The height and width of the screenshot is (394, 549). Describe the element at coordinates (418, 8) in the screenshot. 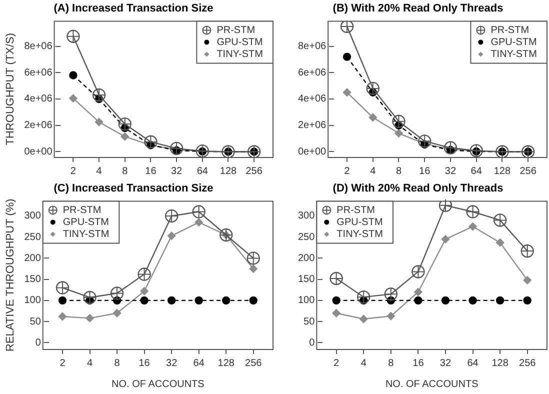

I see `chart-title: (B) With 20% Read Only Threads` at that location.